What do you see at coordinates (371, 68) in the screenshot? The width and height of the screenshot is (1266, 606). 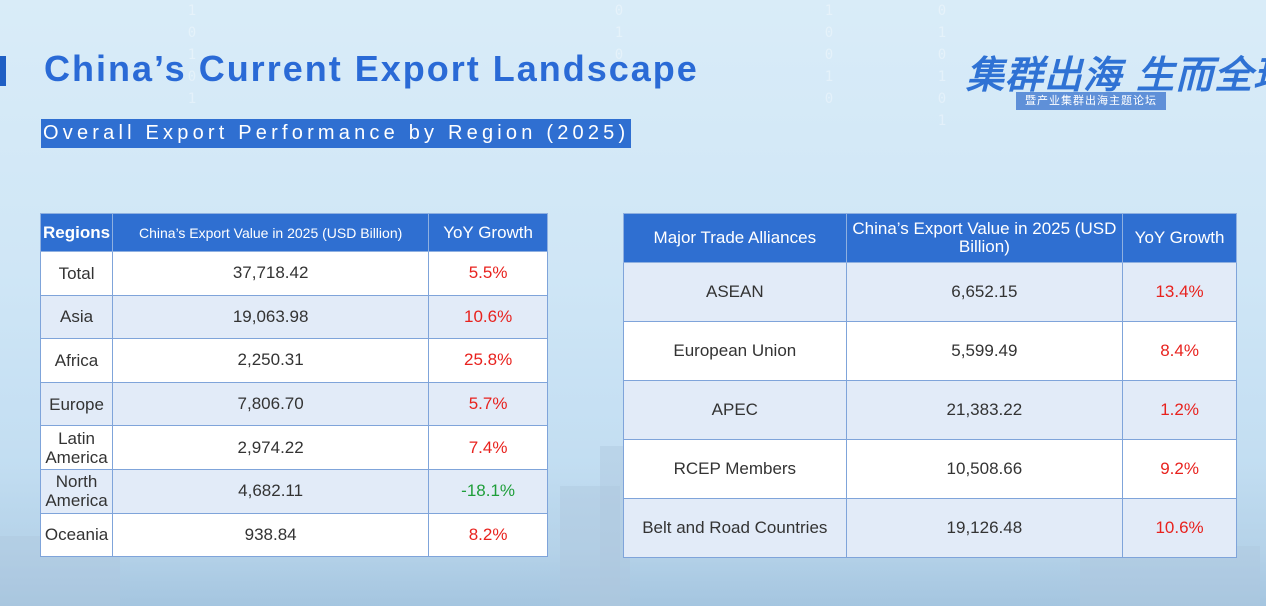 I see `page-title: China’s Current Export Landscape` at bounding box center [371, 68].